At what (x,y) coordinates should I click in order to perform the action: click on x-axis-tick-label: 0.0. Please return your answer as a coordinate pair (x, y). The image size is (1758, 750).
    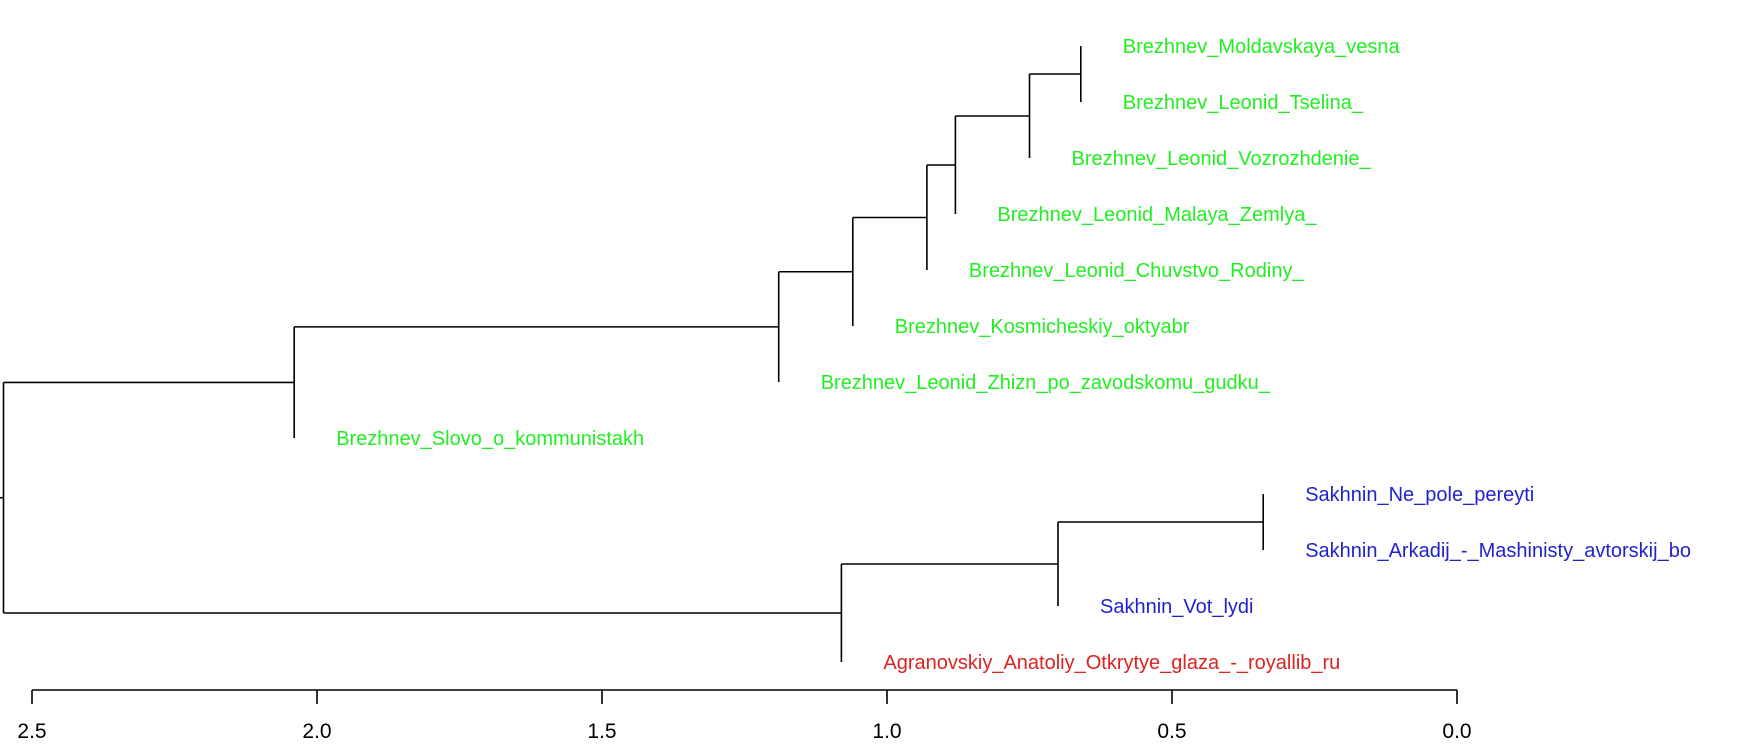
    Looking at the image, I should click on (1456, 731).